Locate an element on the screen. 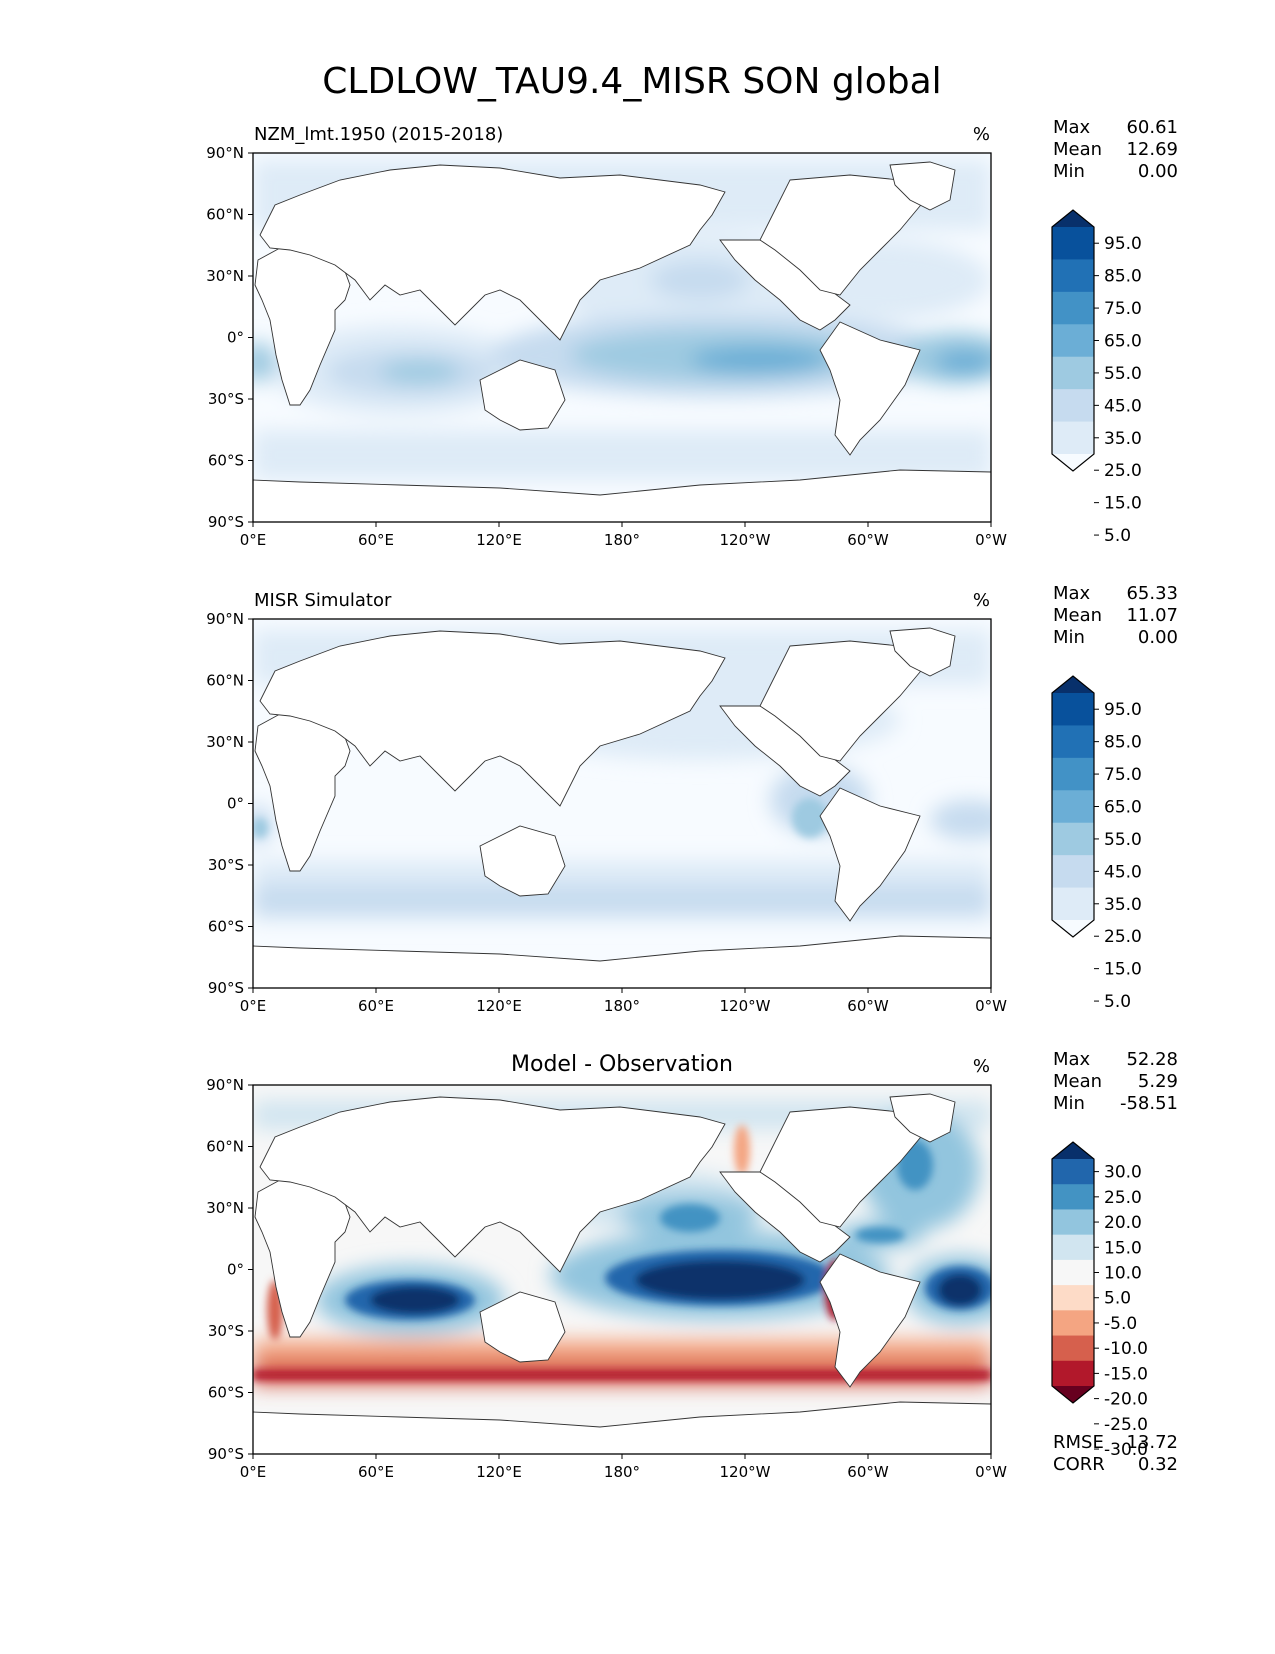  stat-value: 12.69 is located at coordinates (1152, 149).